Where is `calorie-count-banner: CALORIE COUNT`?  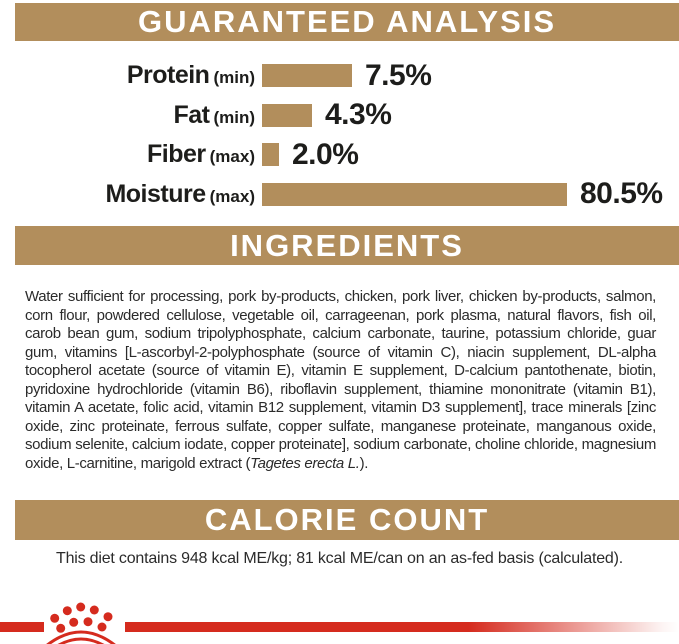
calorie-count-banner: CALORIE COUNT is located at coordinates (347, 520).